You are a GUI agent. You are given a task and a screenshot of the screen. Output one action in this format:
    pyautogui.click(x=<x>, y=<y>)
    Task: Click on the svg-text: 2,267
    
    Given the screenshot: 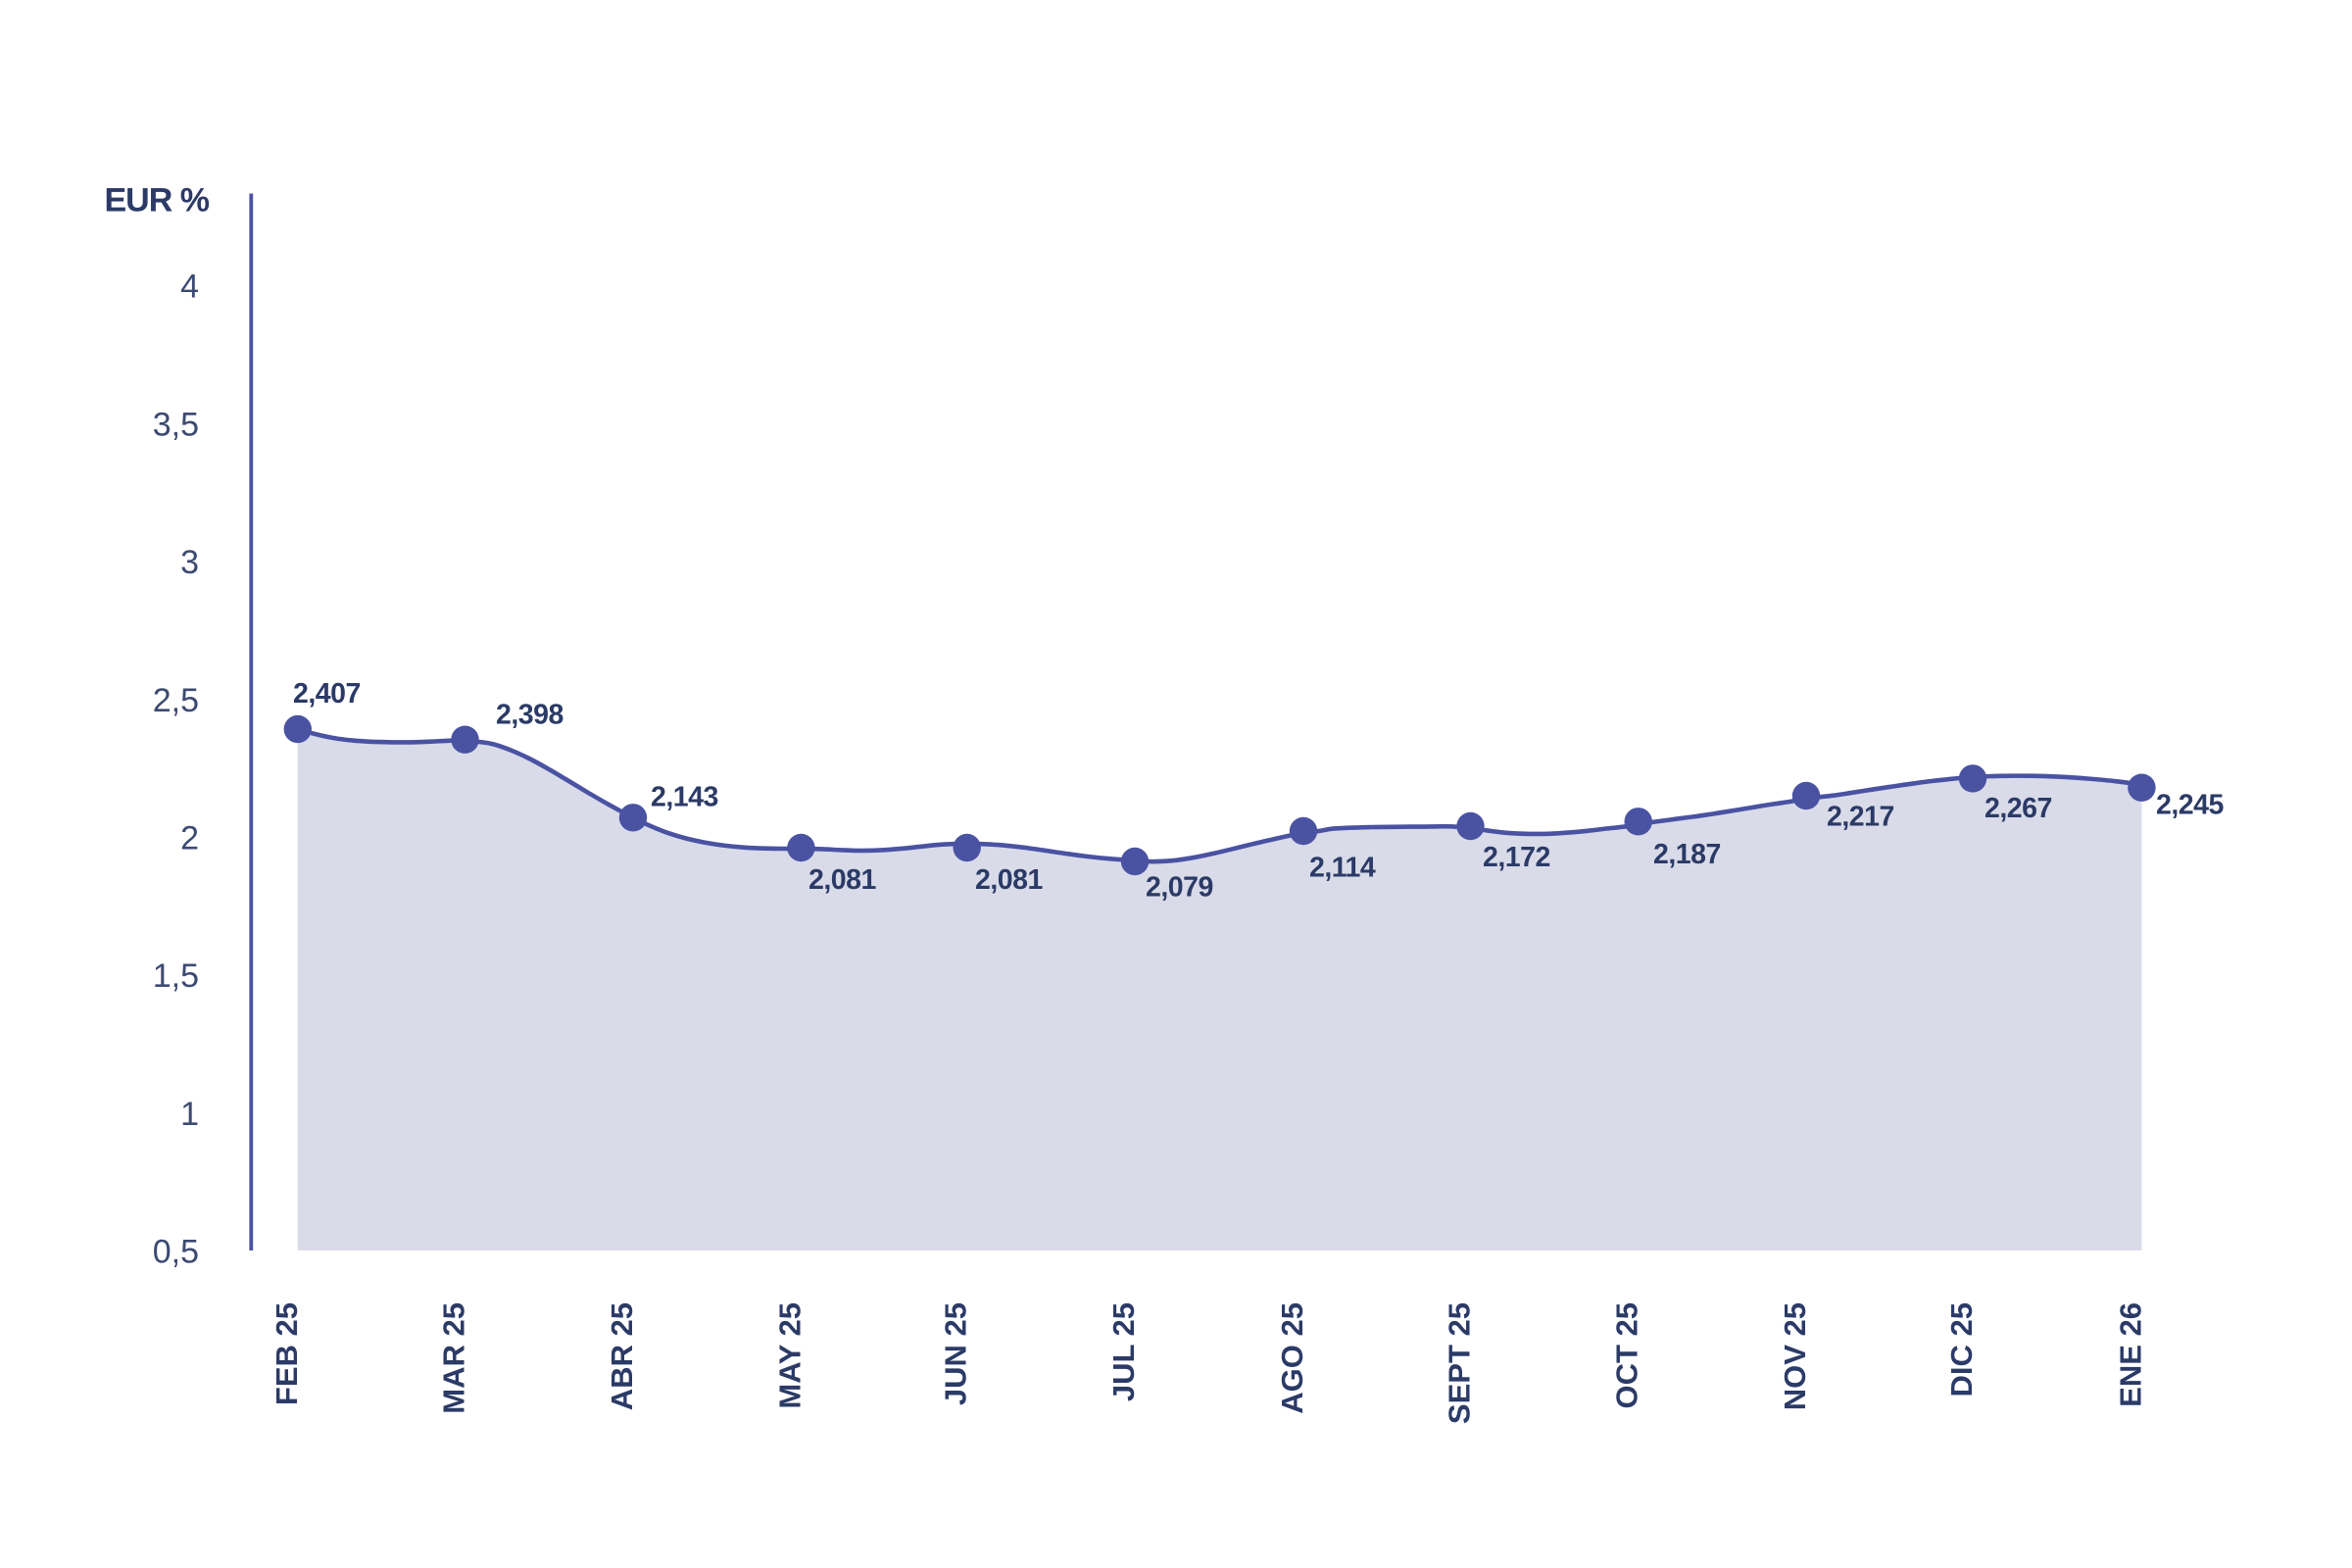 What is the action you would take?
    pyautogui.click(x=2018, y=808)
    